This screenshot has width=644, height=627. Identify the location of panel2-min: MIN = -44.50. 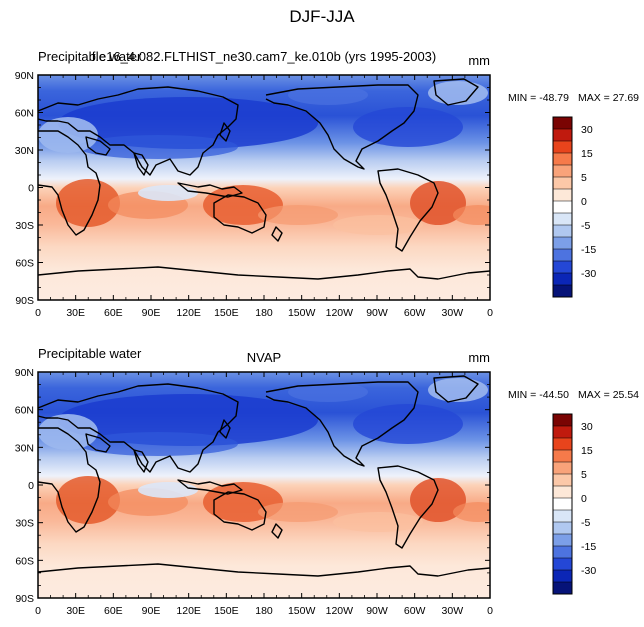
(538, 395).